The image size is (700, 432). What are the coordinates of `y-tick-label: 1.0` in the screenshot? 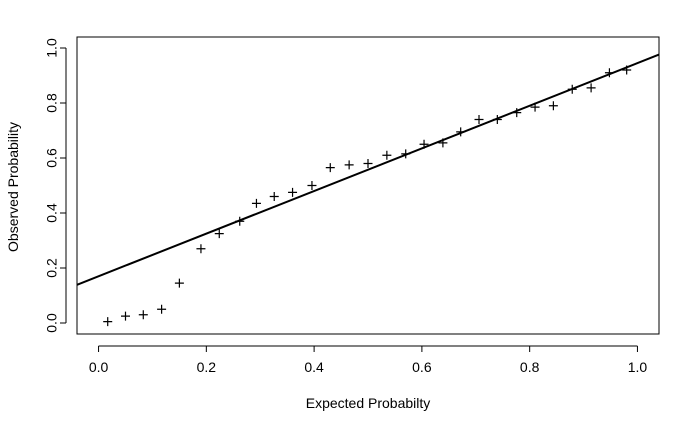 It's located at (52, 48).